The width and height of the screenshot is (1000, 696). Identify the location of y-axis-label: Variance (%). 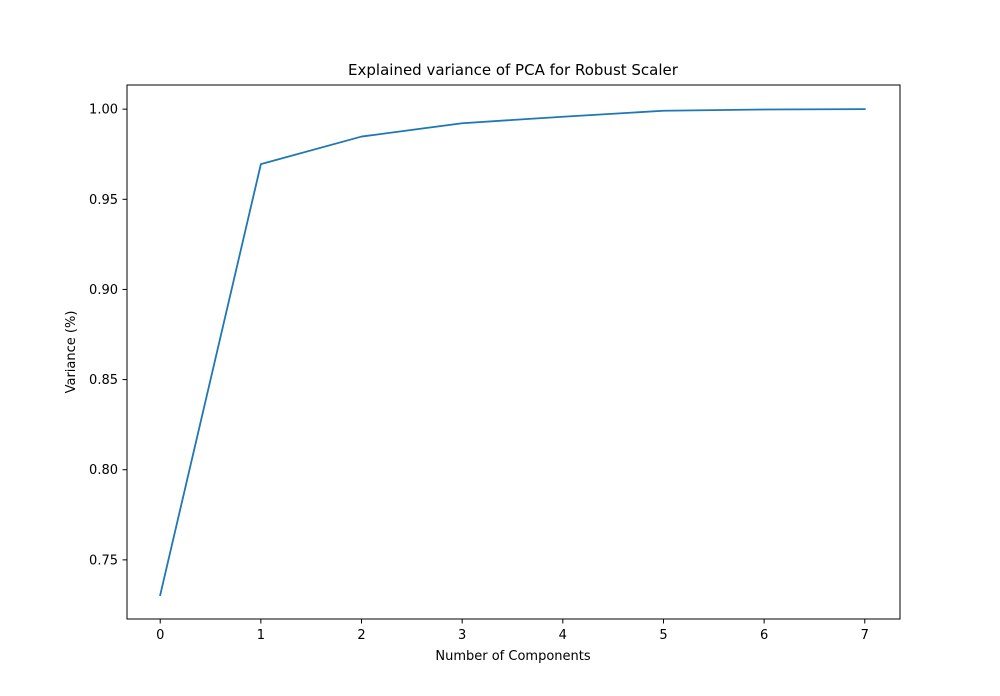
(71, 352).